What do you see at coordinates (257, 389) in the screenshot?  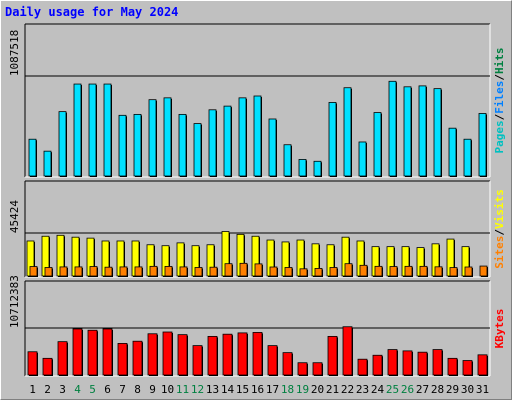 I see `x-tick-label-day-16: 16` at bounding box center [257, 389].